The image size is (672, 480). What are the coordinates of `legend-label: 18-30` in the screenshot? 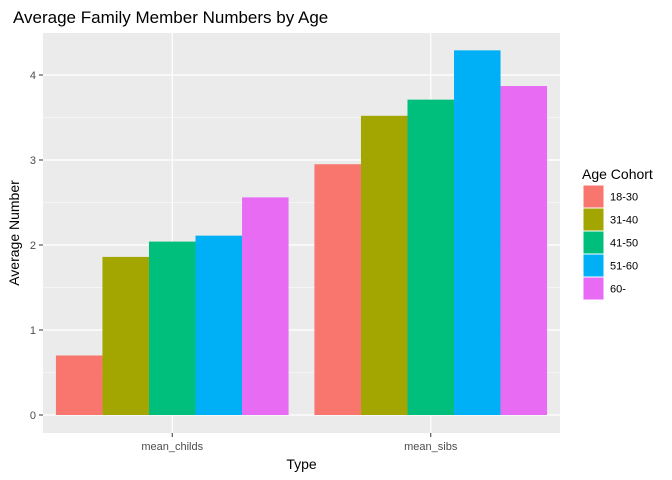 It's located at (624, 198).